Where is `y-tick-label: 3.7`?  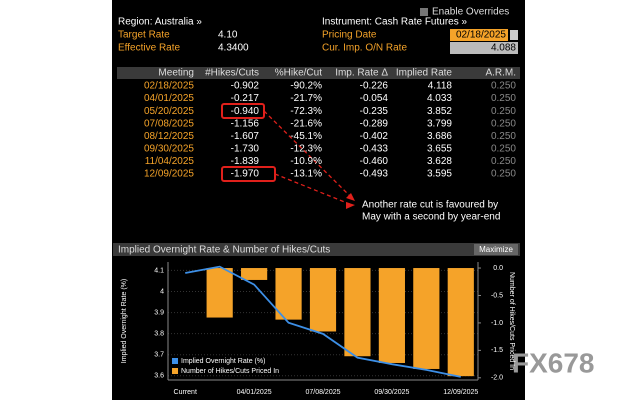
y-tick-label: 3.7 is located at coordinates (159, 355).